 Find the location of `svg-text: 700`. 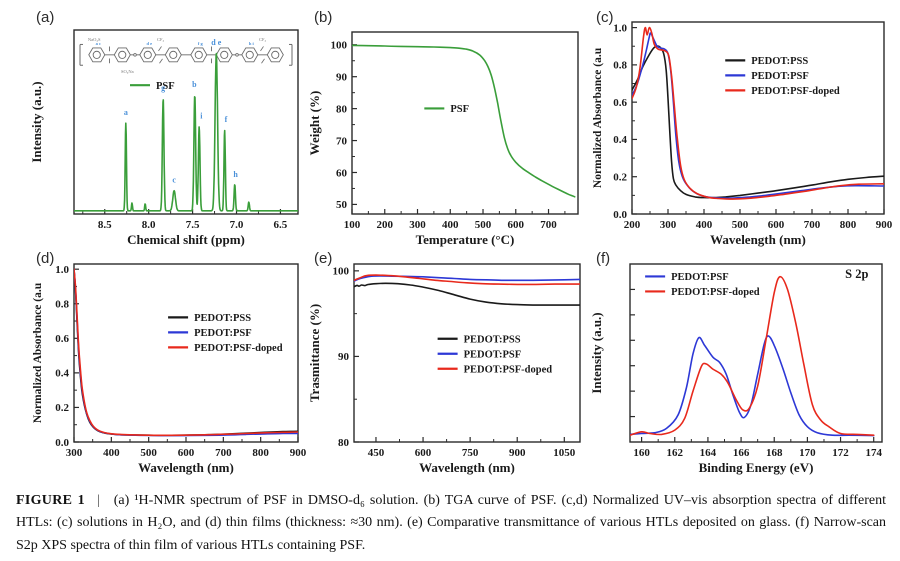

svg-text: 700 is located at coordinates (812, 225).